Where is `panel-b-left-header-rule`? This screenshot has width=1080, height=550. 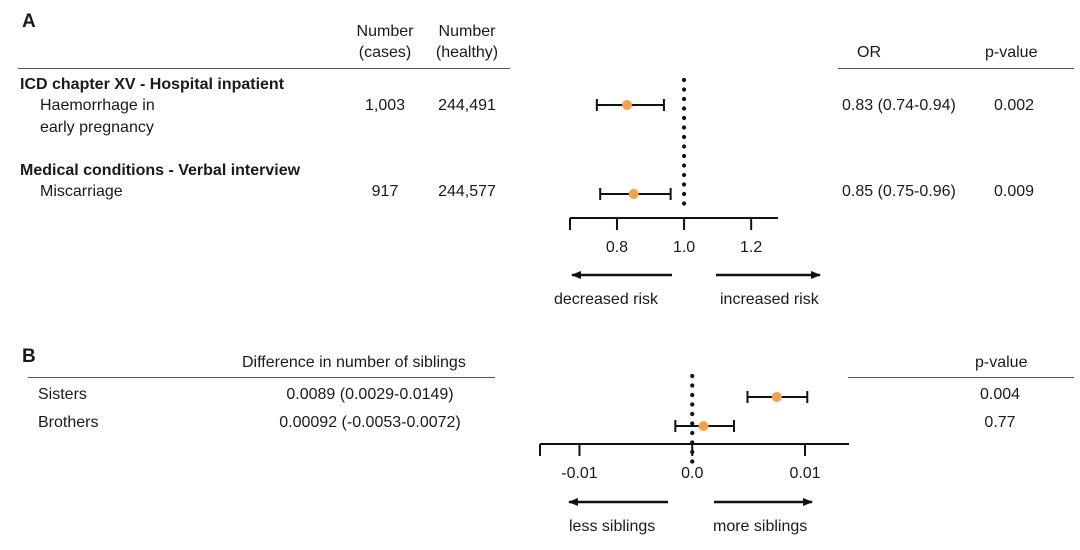 panel-b-left-header-rule is located at coordinates (261, 377).